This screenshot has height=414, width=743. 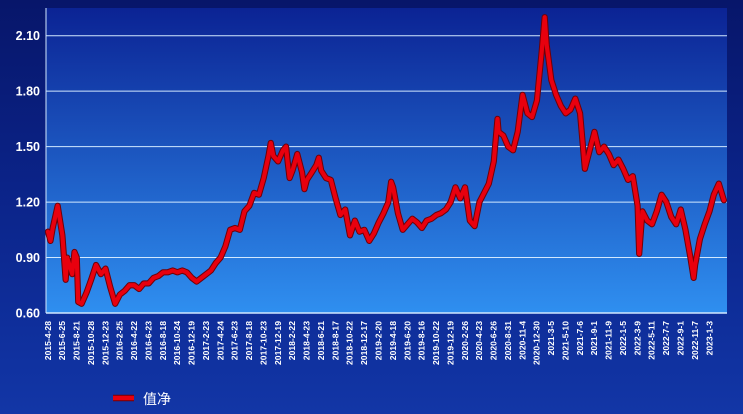 I want to click on y-tick-label: 1.20, so click(x=28, y=203).